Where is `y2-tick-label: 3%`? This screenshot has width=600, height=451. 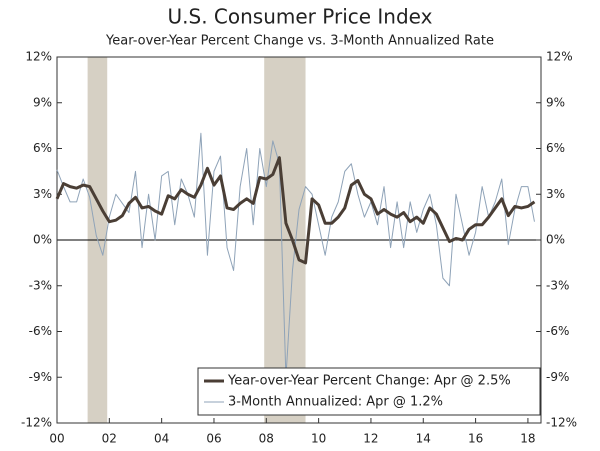 y2-tick-label: 3% is located at coordinates (555, 194).